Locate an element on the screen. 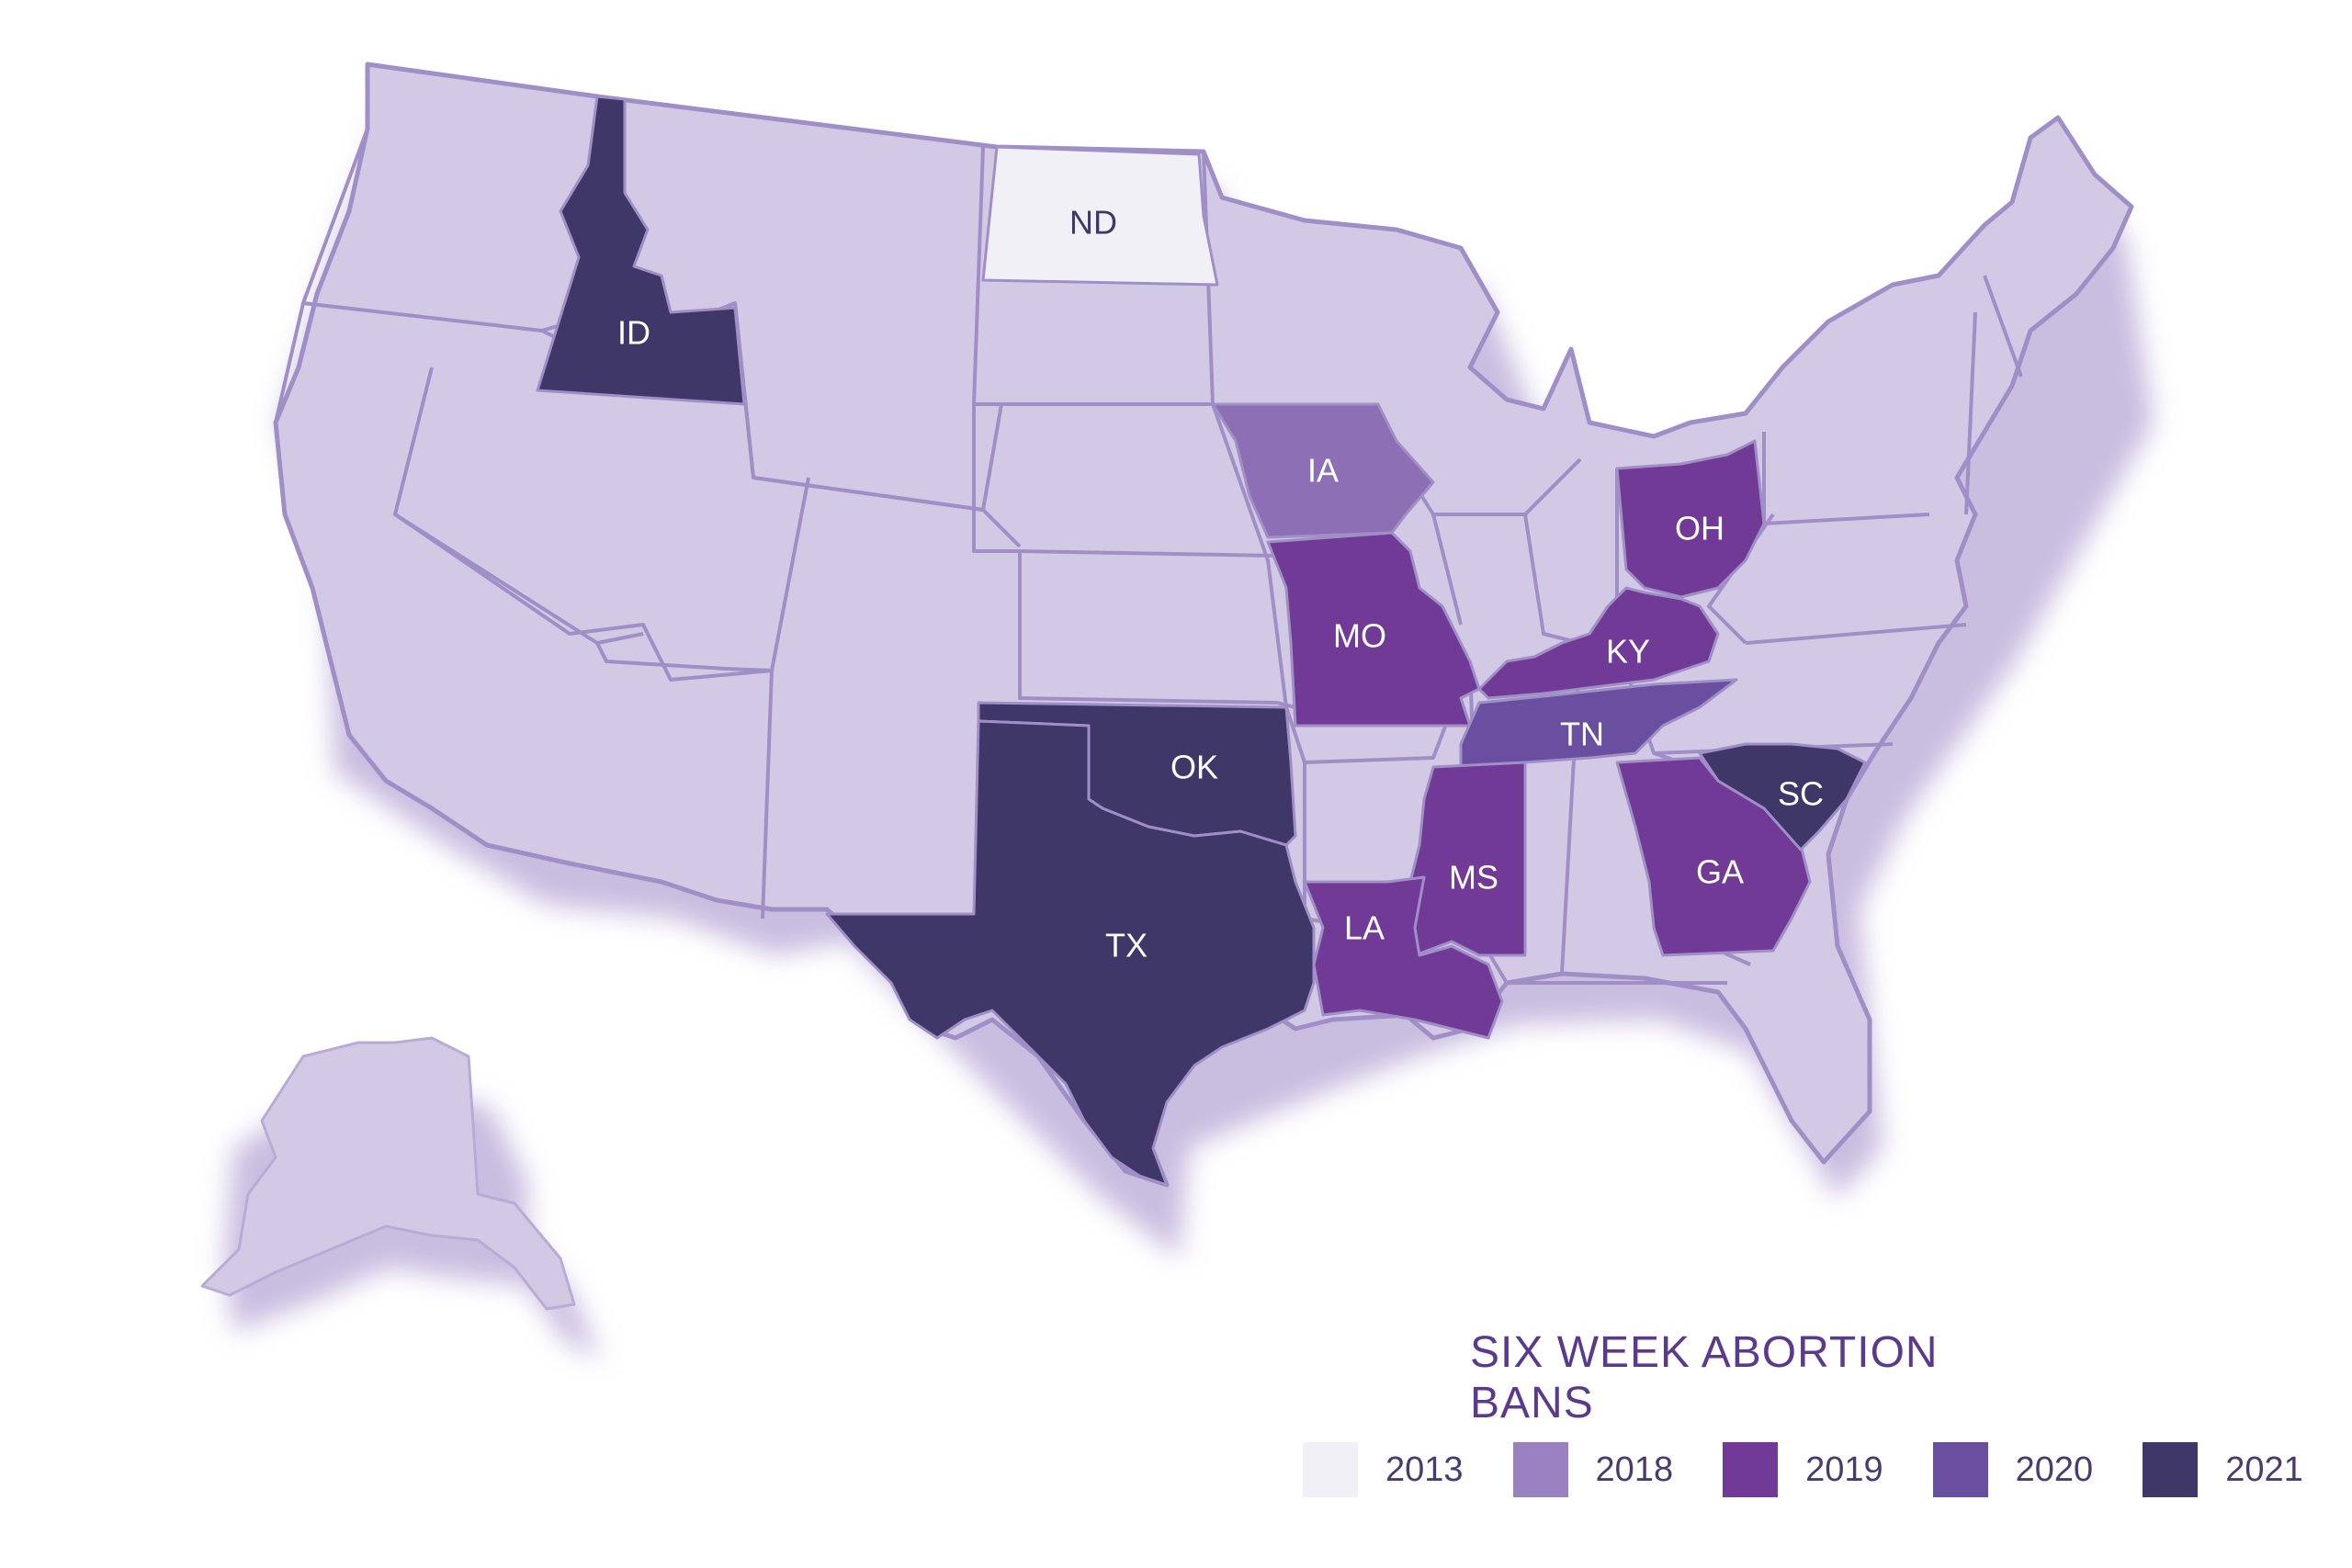  label-ok: OK is located at coordinates (1194, 767).